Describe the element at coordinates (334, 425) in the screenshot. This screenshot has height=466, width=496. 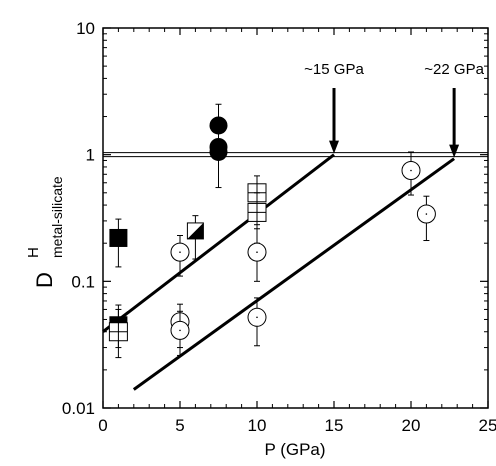
I see `x-tick-label: 15` at that location.